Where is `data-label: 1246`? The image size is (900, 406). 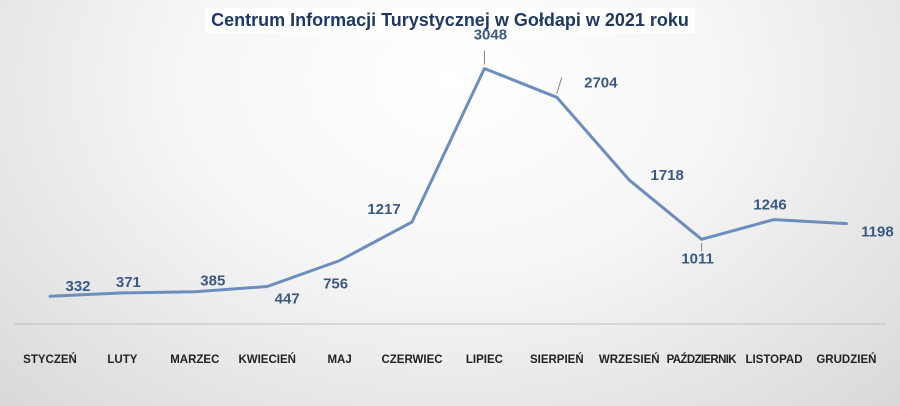
data-label: 1246 is located at coordinates (769, 205).